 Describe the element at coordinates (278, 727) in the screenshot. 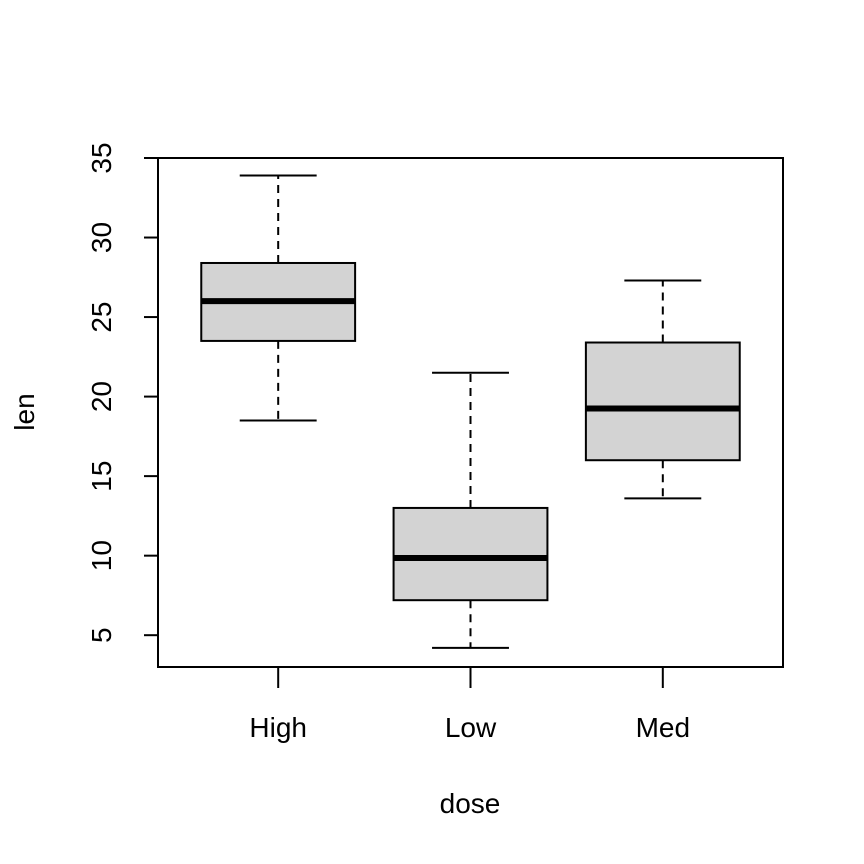

I see `x-tick-label: High` at that location.